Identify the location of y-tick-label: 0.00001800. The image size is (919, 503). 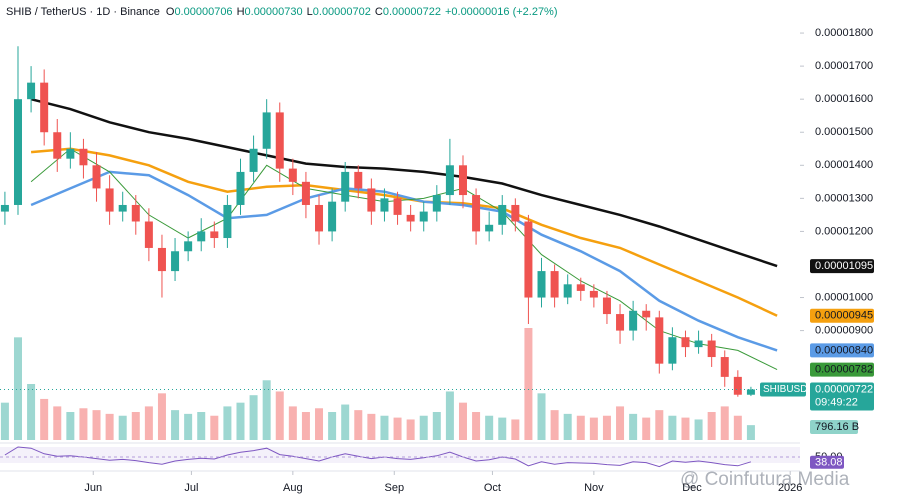
(844, 33).